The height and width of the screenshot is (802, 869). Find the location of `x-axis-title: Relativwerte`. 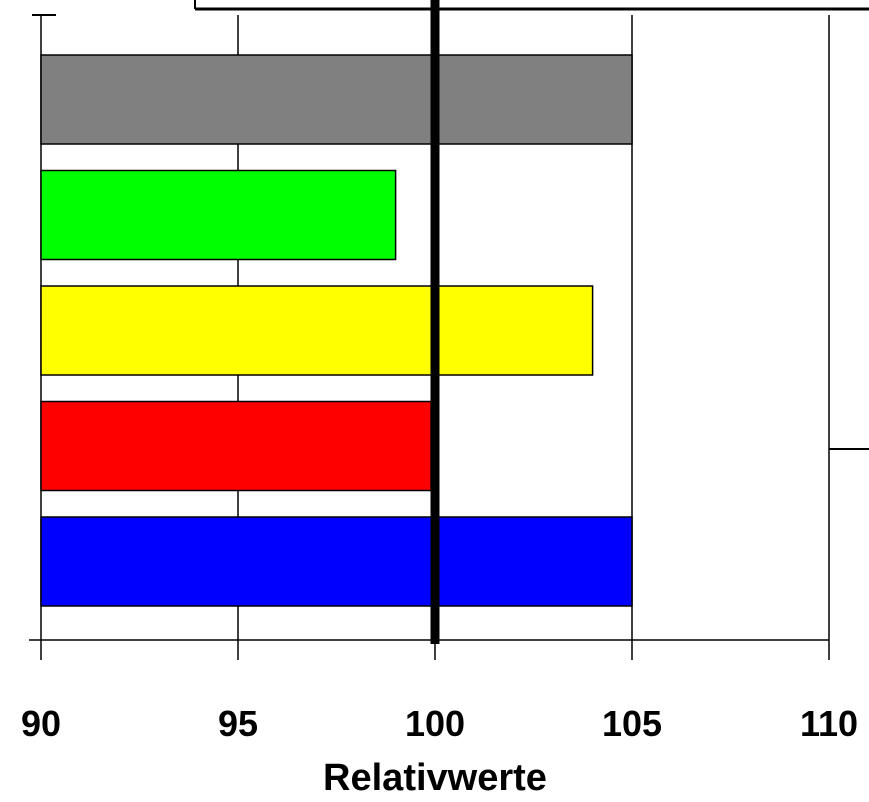

x-axis-title: Relativwerte is located at coordinates (435, 778).